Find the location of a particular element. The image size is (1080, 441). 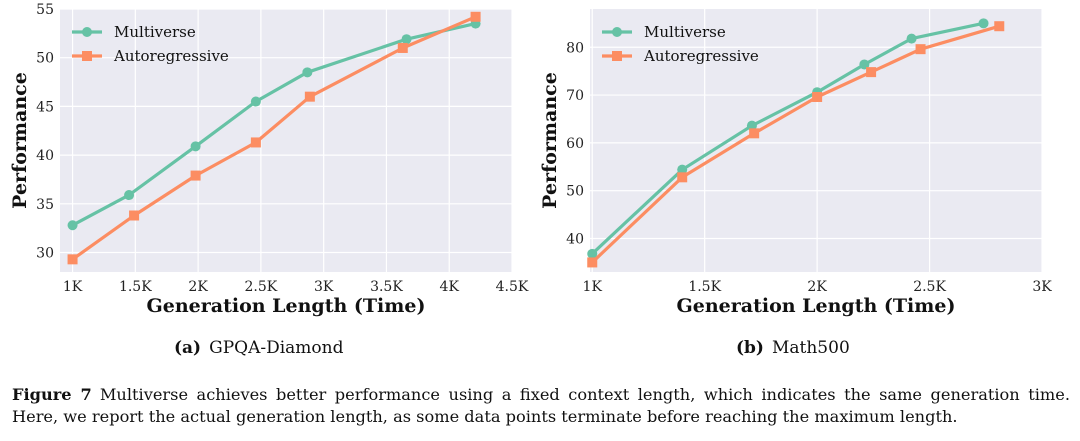

y-axis-label-a: Performance is located at coordinates (20, 140).